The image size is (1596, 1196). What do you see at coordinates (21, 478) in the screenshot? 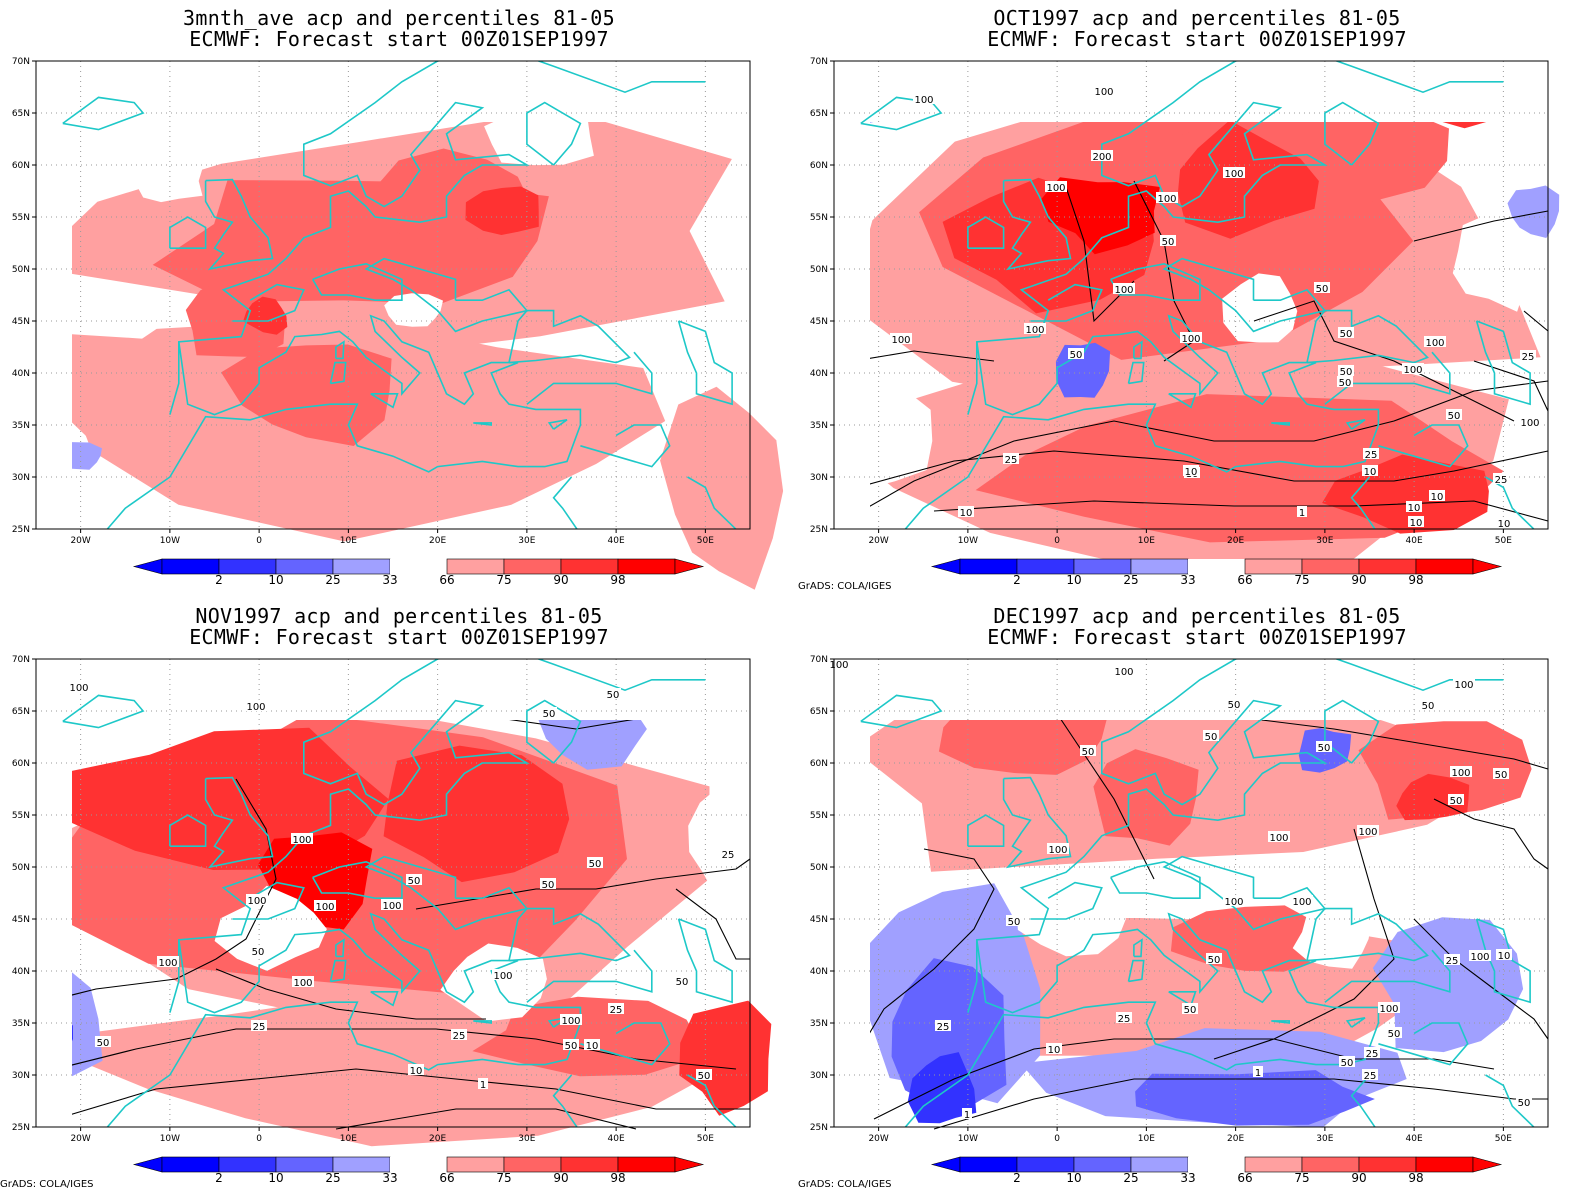
I see `lat-tick-label: 30N` at bounding box center [21, 478].